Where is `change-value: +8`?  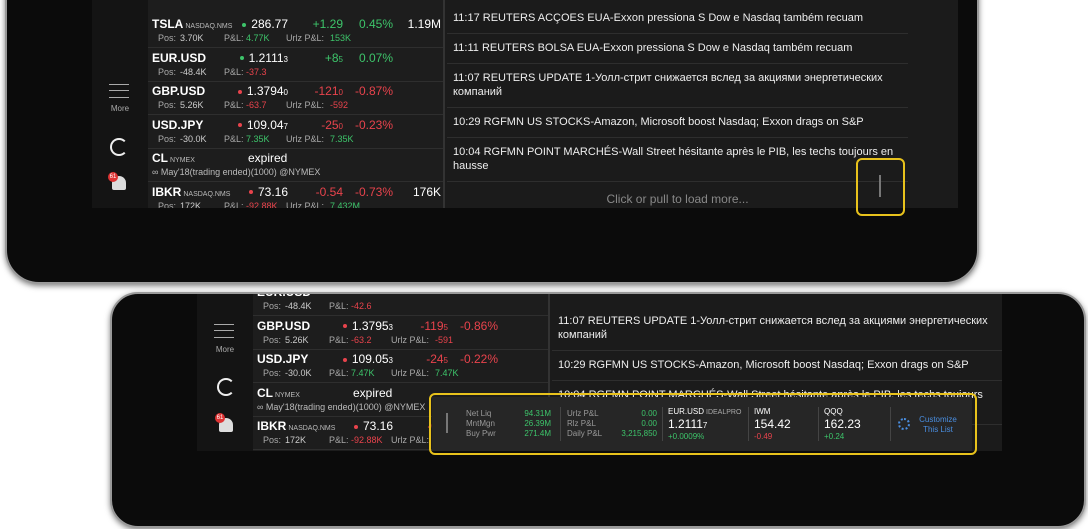
change-value: +8 is located at coordinates (331, 57).